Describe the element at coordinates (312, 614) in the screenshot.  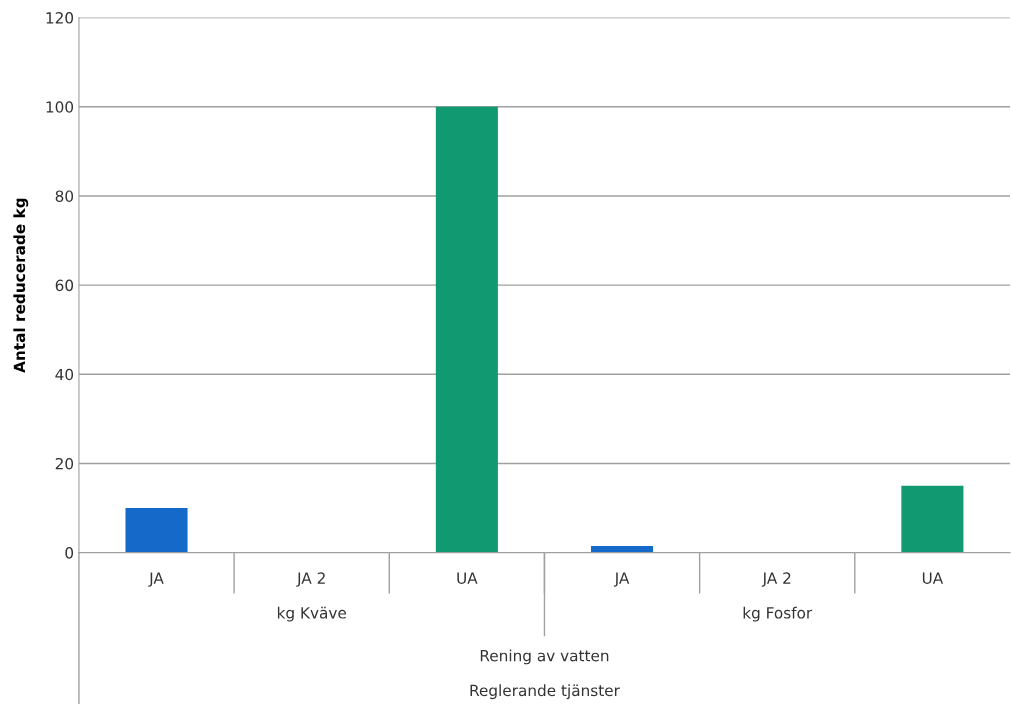
I see `text: kg Kväve` at that location.